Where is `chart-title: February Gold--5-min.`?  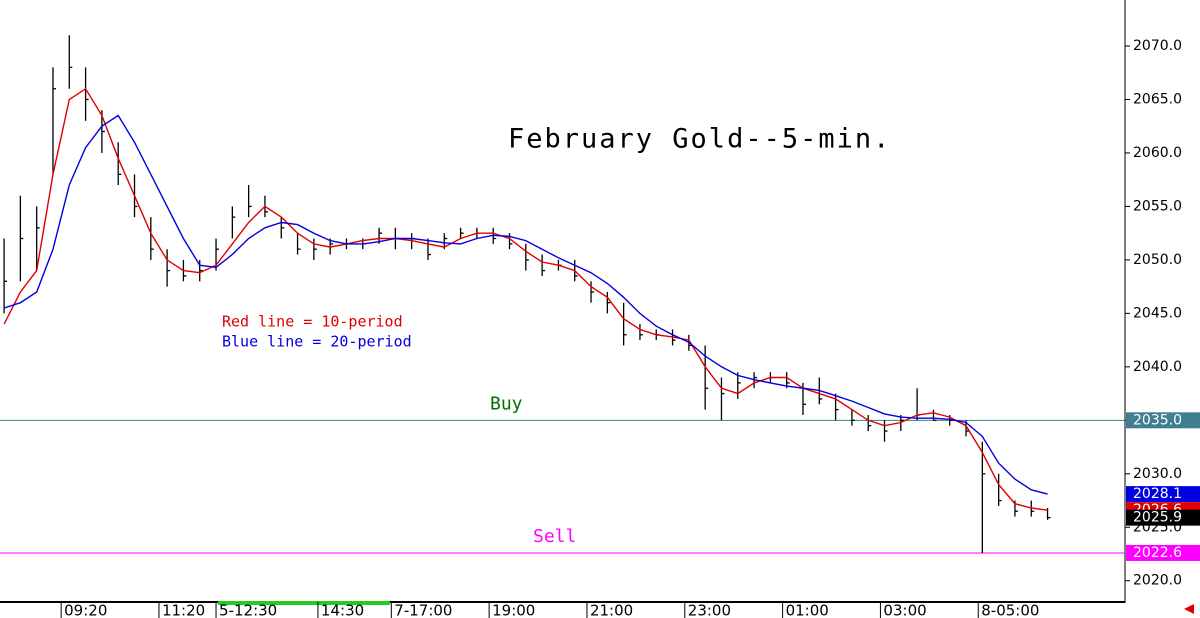 chart-title: February Gold--5-min. is located at coordinates (699, 139).